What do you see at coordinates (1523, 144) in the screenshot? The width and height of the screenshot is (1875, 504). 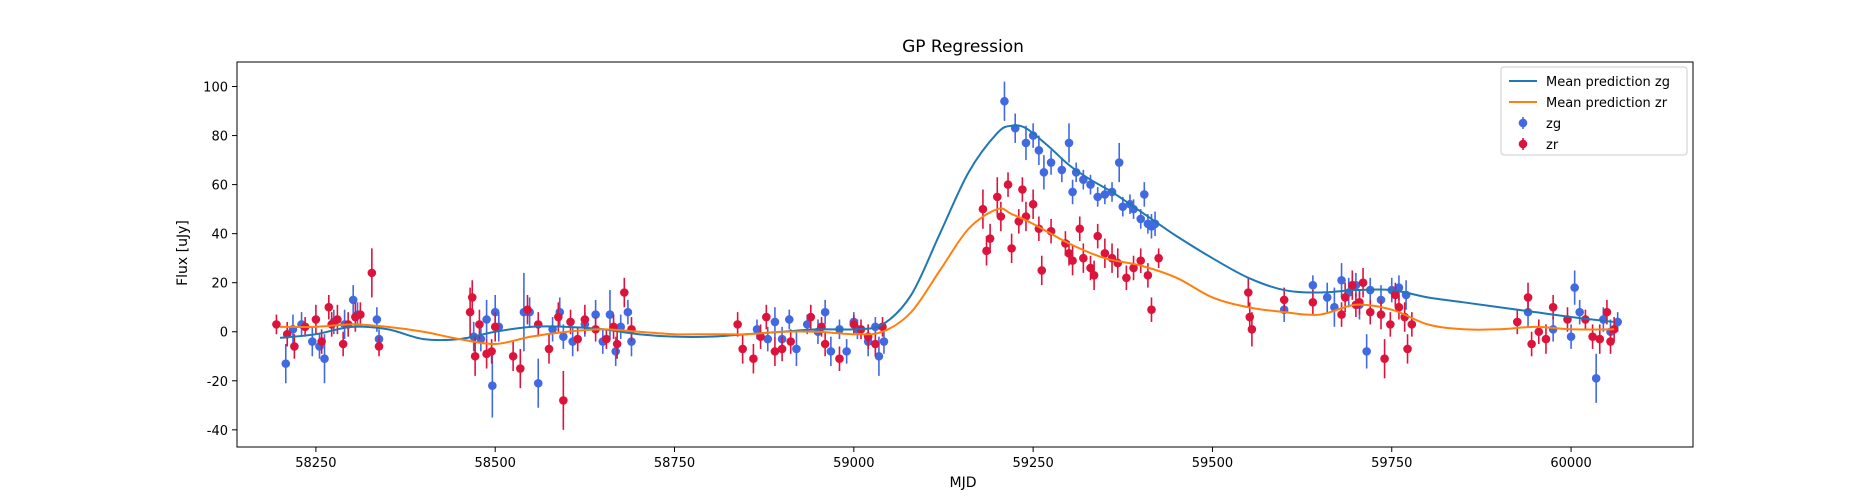 I see `legend-marker-zr` at bounding box center [1523, 144].